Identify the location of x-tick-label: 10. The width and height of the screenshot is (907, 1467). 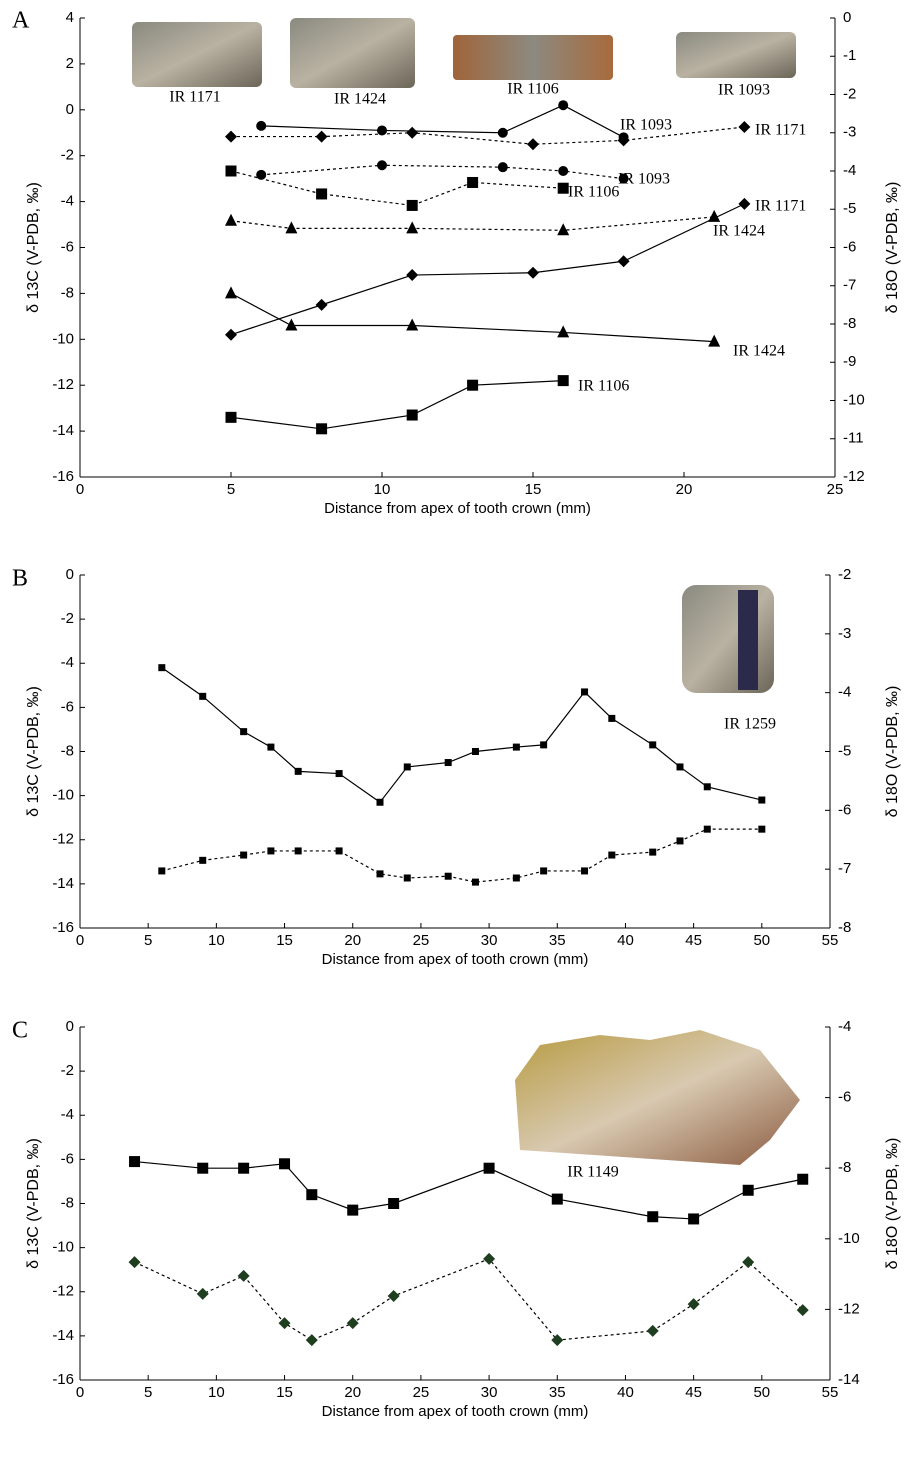
(216, 940).